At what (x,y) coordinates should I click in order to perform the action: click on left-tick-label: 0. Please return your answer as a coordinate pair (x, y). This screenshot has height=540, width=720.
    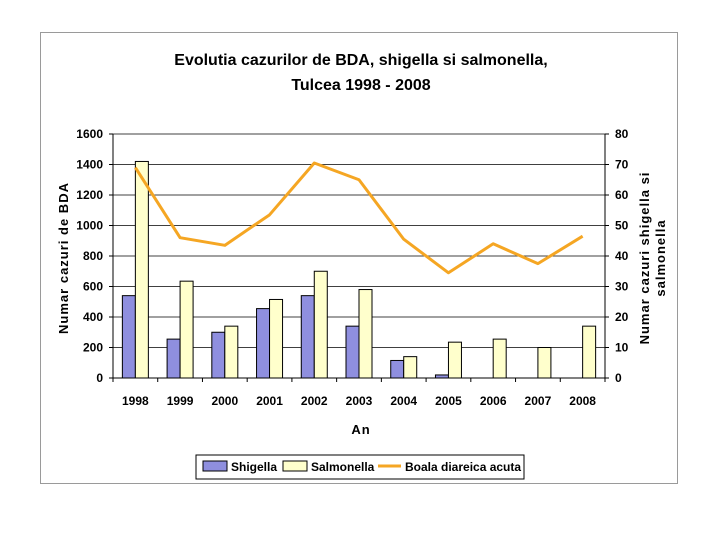
    Looking at the image, I should click on (99, 378).